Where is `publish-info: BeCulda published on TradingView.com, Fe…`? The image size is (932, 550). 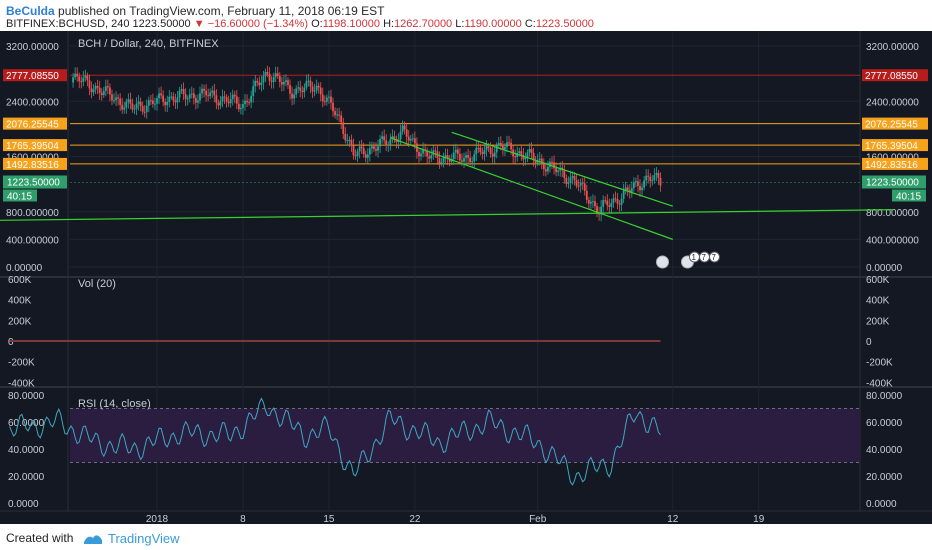 publish-info: BeCulda published on TradingView.com, Fe… is located at coordinates (195, 11).